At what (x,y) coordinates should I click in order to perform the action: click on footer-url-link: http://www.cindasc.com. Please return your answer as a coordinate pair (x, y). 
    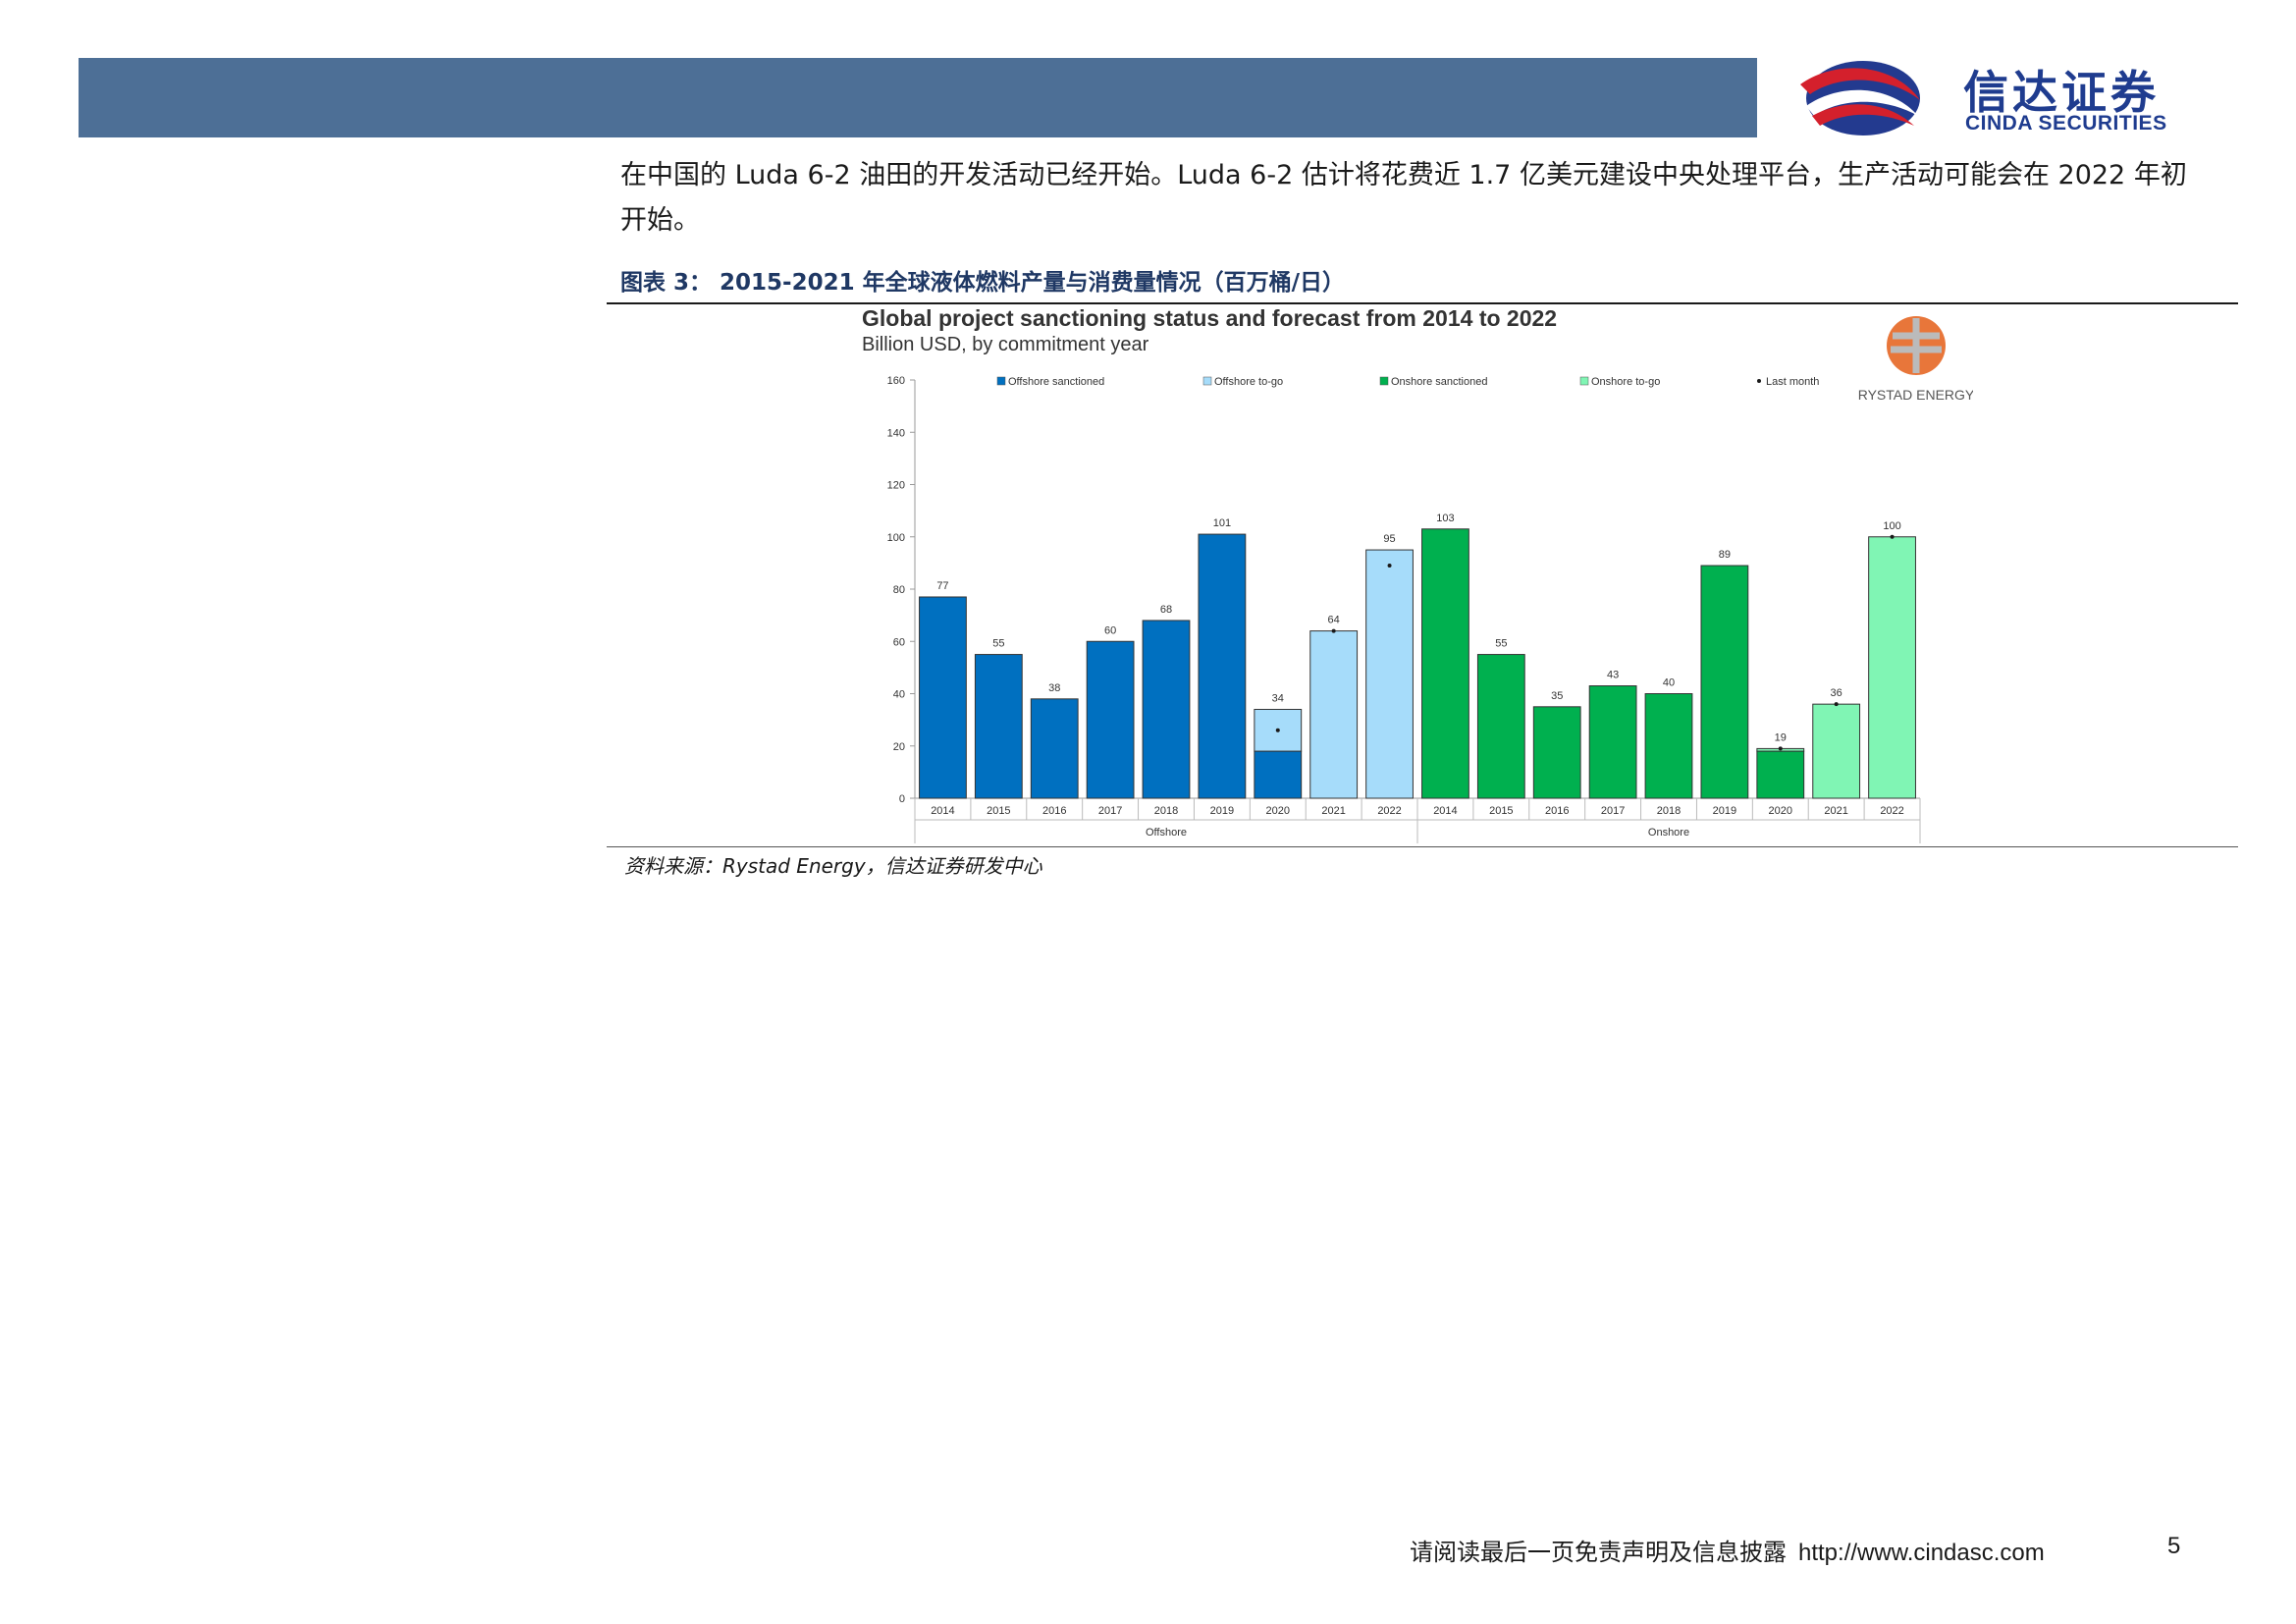
    Looking at the image, I should click on (1921, 1553).